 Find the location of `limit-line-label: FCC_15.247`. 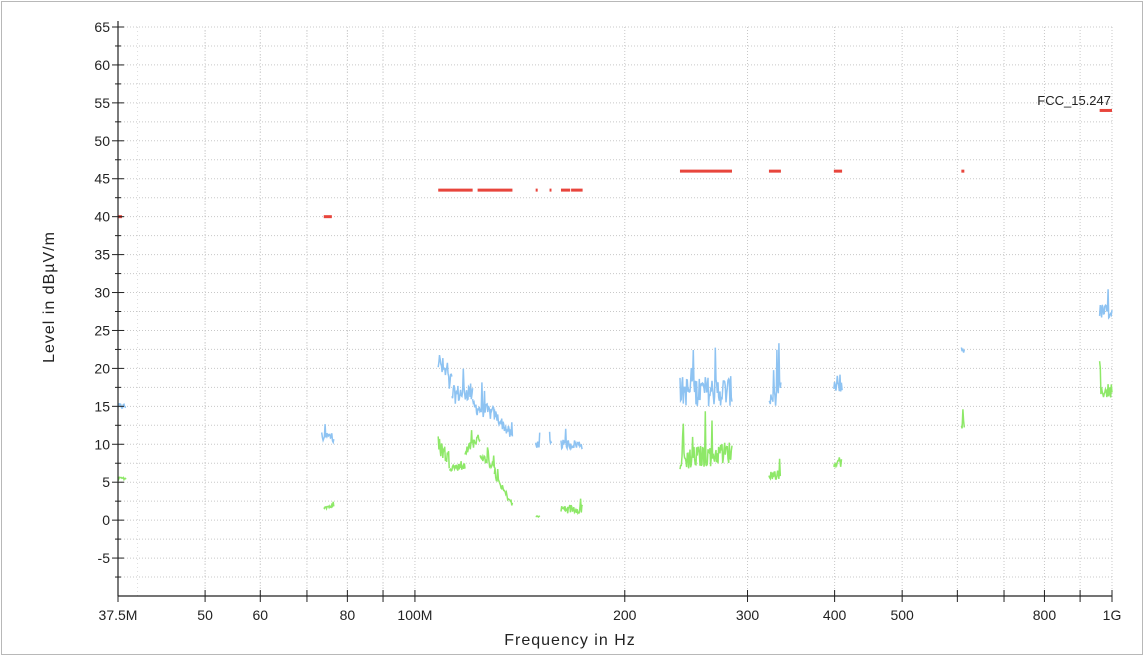

limit-line-label: FCC_15.247 is located at coordinates (1074, 100).